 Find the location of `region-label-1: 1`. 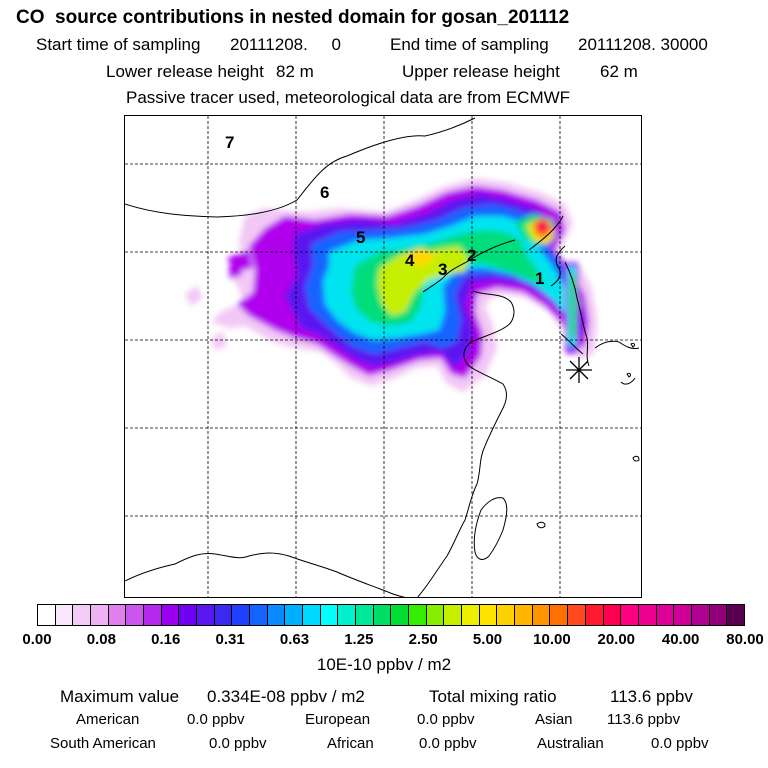

region-label-1: 1 is located at coordinates (539, 278).